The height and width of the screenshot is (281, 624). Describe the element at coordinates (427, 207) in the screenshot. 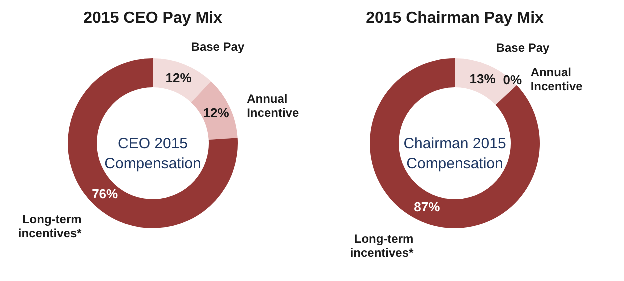

I see `data-label: 87%` at that location.